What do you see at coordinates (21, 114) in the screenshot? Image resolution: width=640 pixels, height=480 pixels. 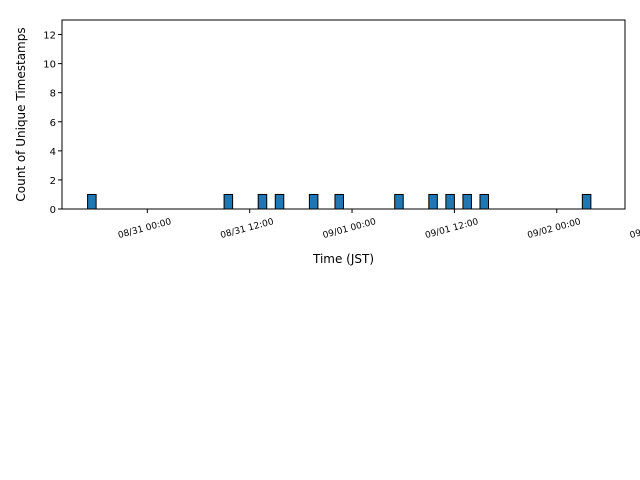 I see `y-axis-label: Count of Unique Timestamps` at bounding box center [21, 114].